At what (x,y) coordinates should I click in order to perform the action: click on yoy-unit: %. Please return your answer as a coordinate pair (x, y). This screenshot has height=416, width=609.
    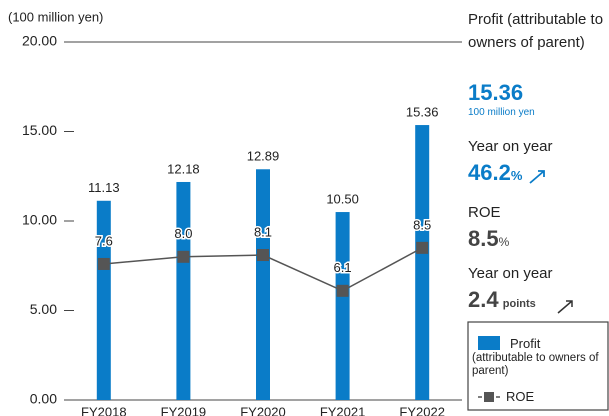
    Looking at the image, I should click on (516, 175).